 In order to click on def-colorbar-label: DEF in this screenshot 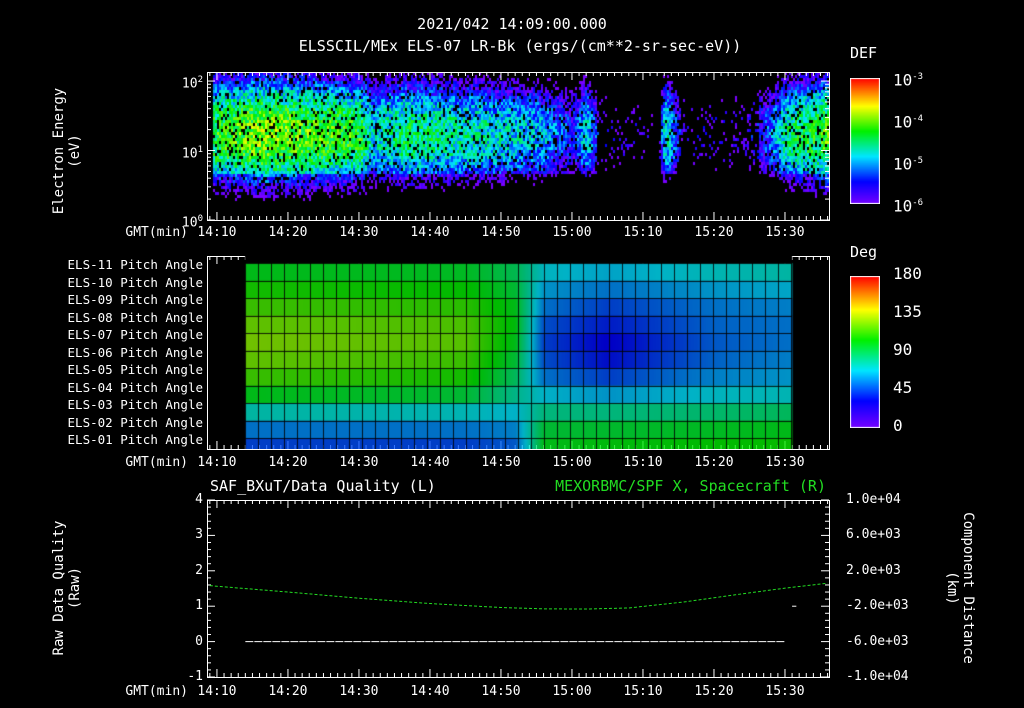, I will do `click(864, 53)`.